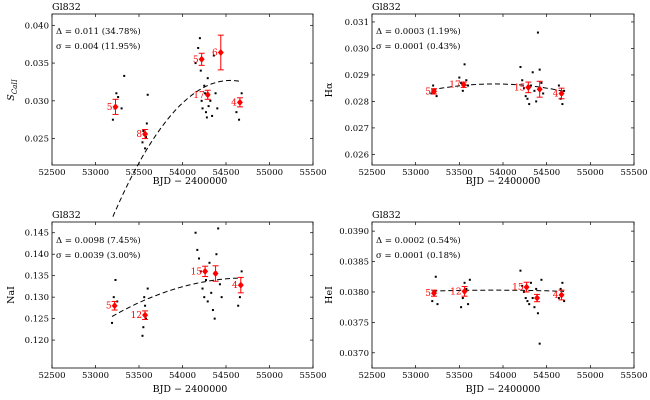 The image size is (650, 400). I want to click on x-tick-label: 54500, so click(225, 173).